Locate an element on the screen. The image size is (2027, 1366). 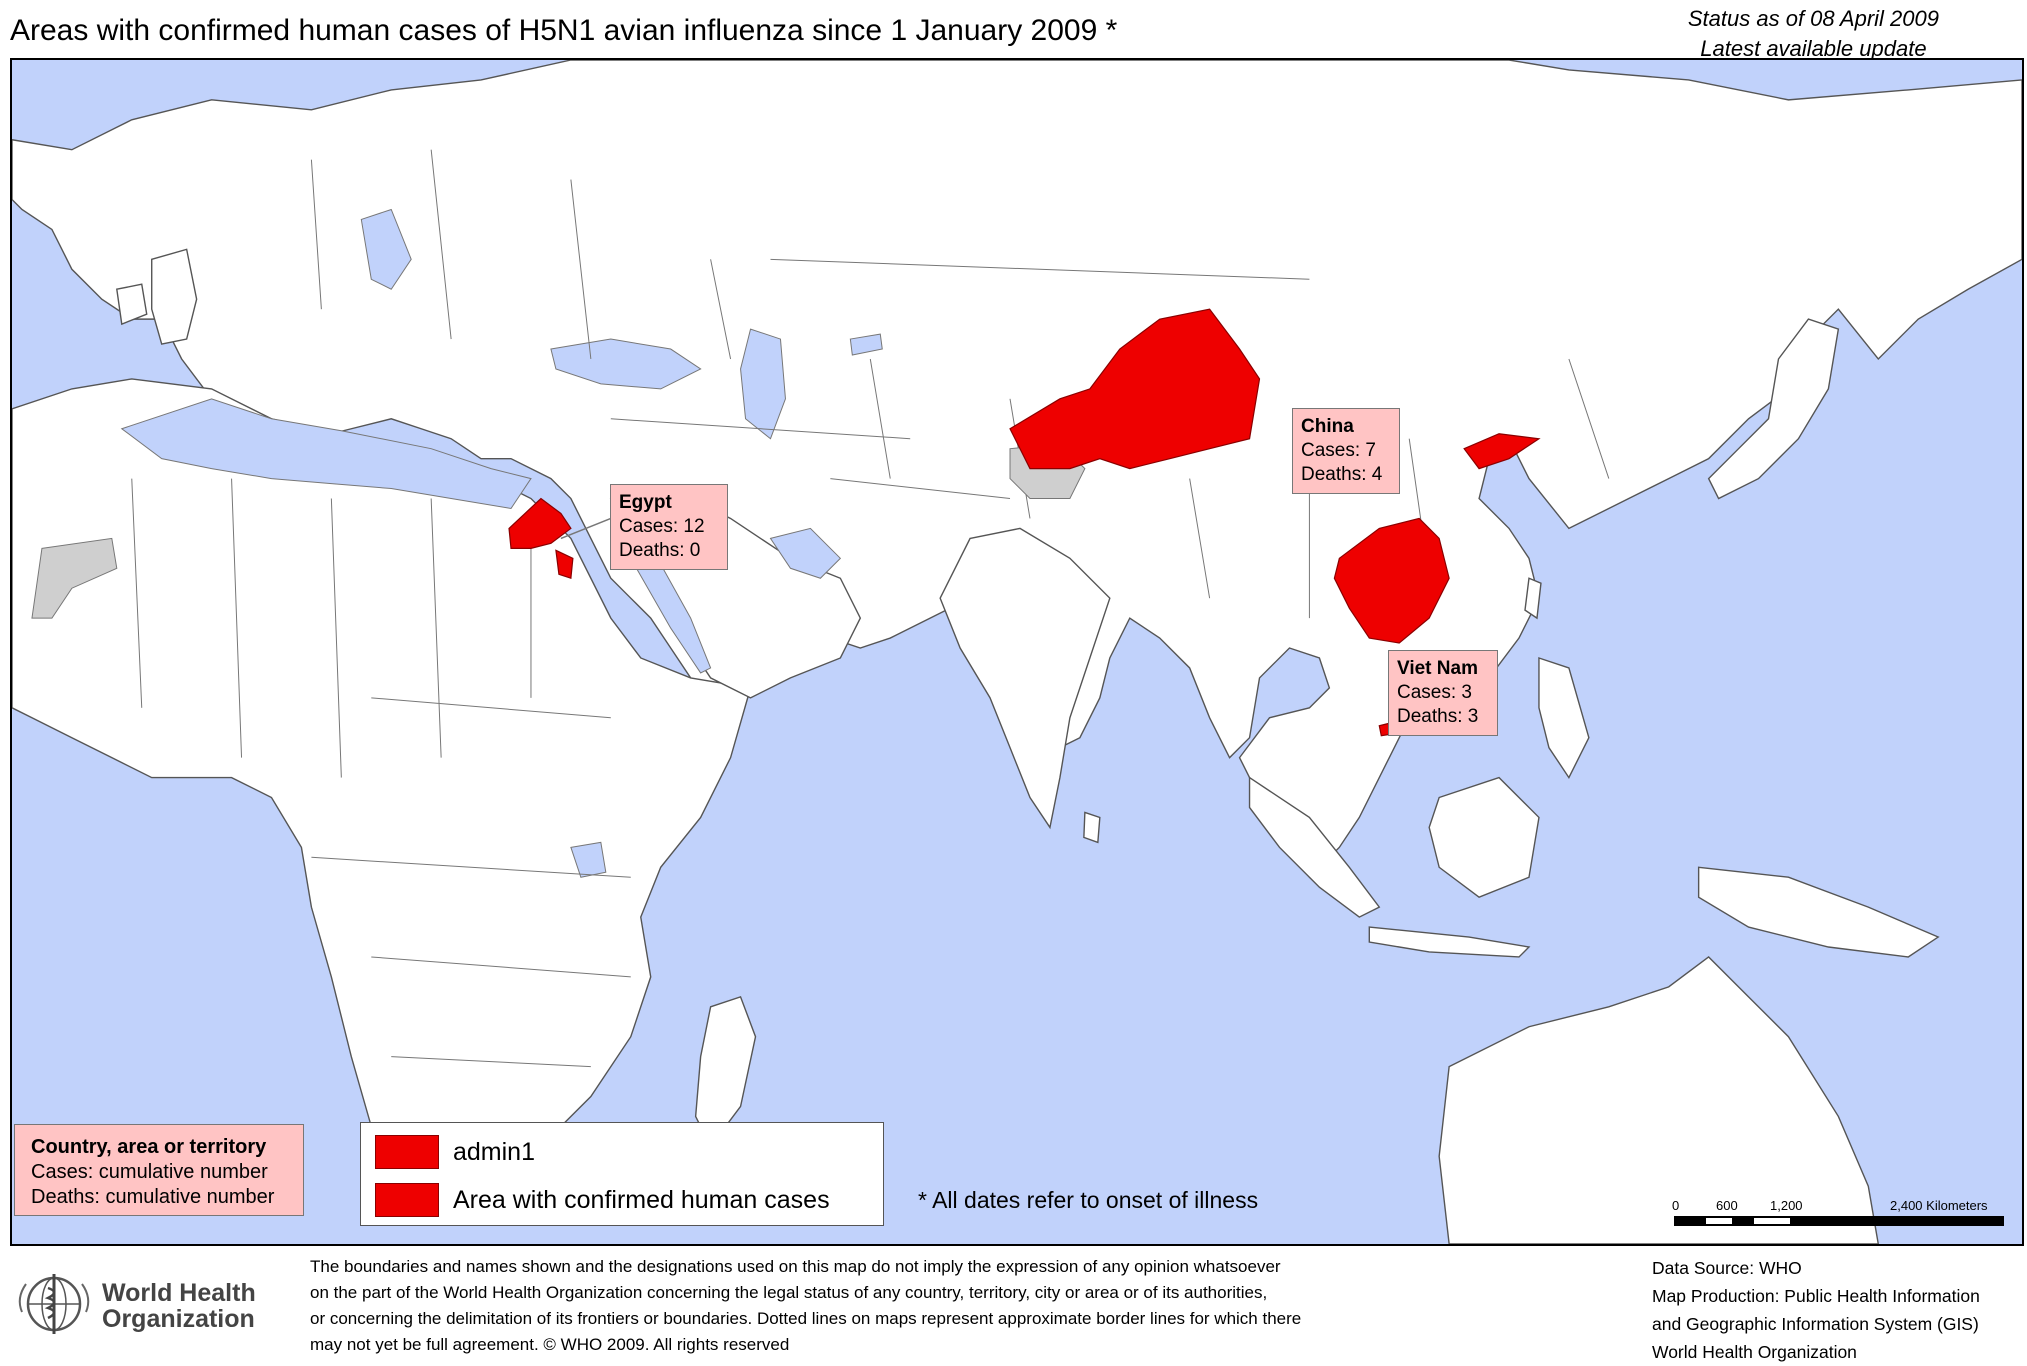
landmass-japan is located at coordinates (1773, 409).